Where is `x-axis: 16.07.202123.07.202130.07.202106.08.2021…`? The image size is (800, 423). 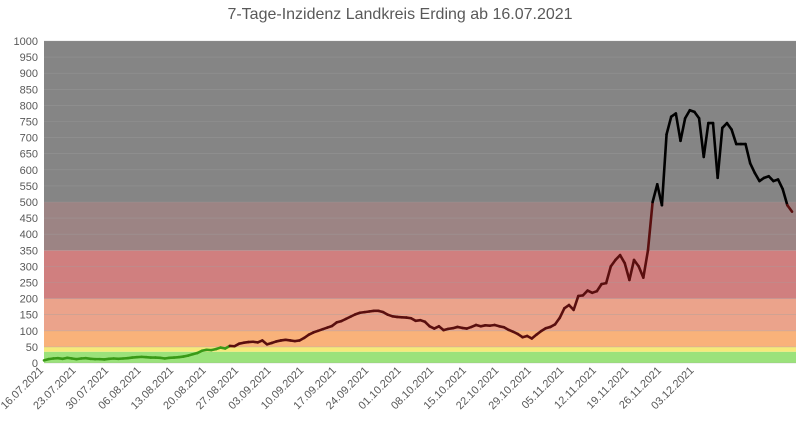 x-axis: 16.07.202123.07.202130.07.202106.08.2021… is located at coordinates (348, 388).